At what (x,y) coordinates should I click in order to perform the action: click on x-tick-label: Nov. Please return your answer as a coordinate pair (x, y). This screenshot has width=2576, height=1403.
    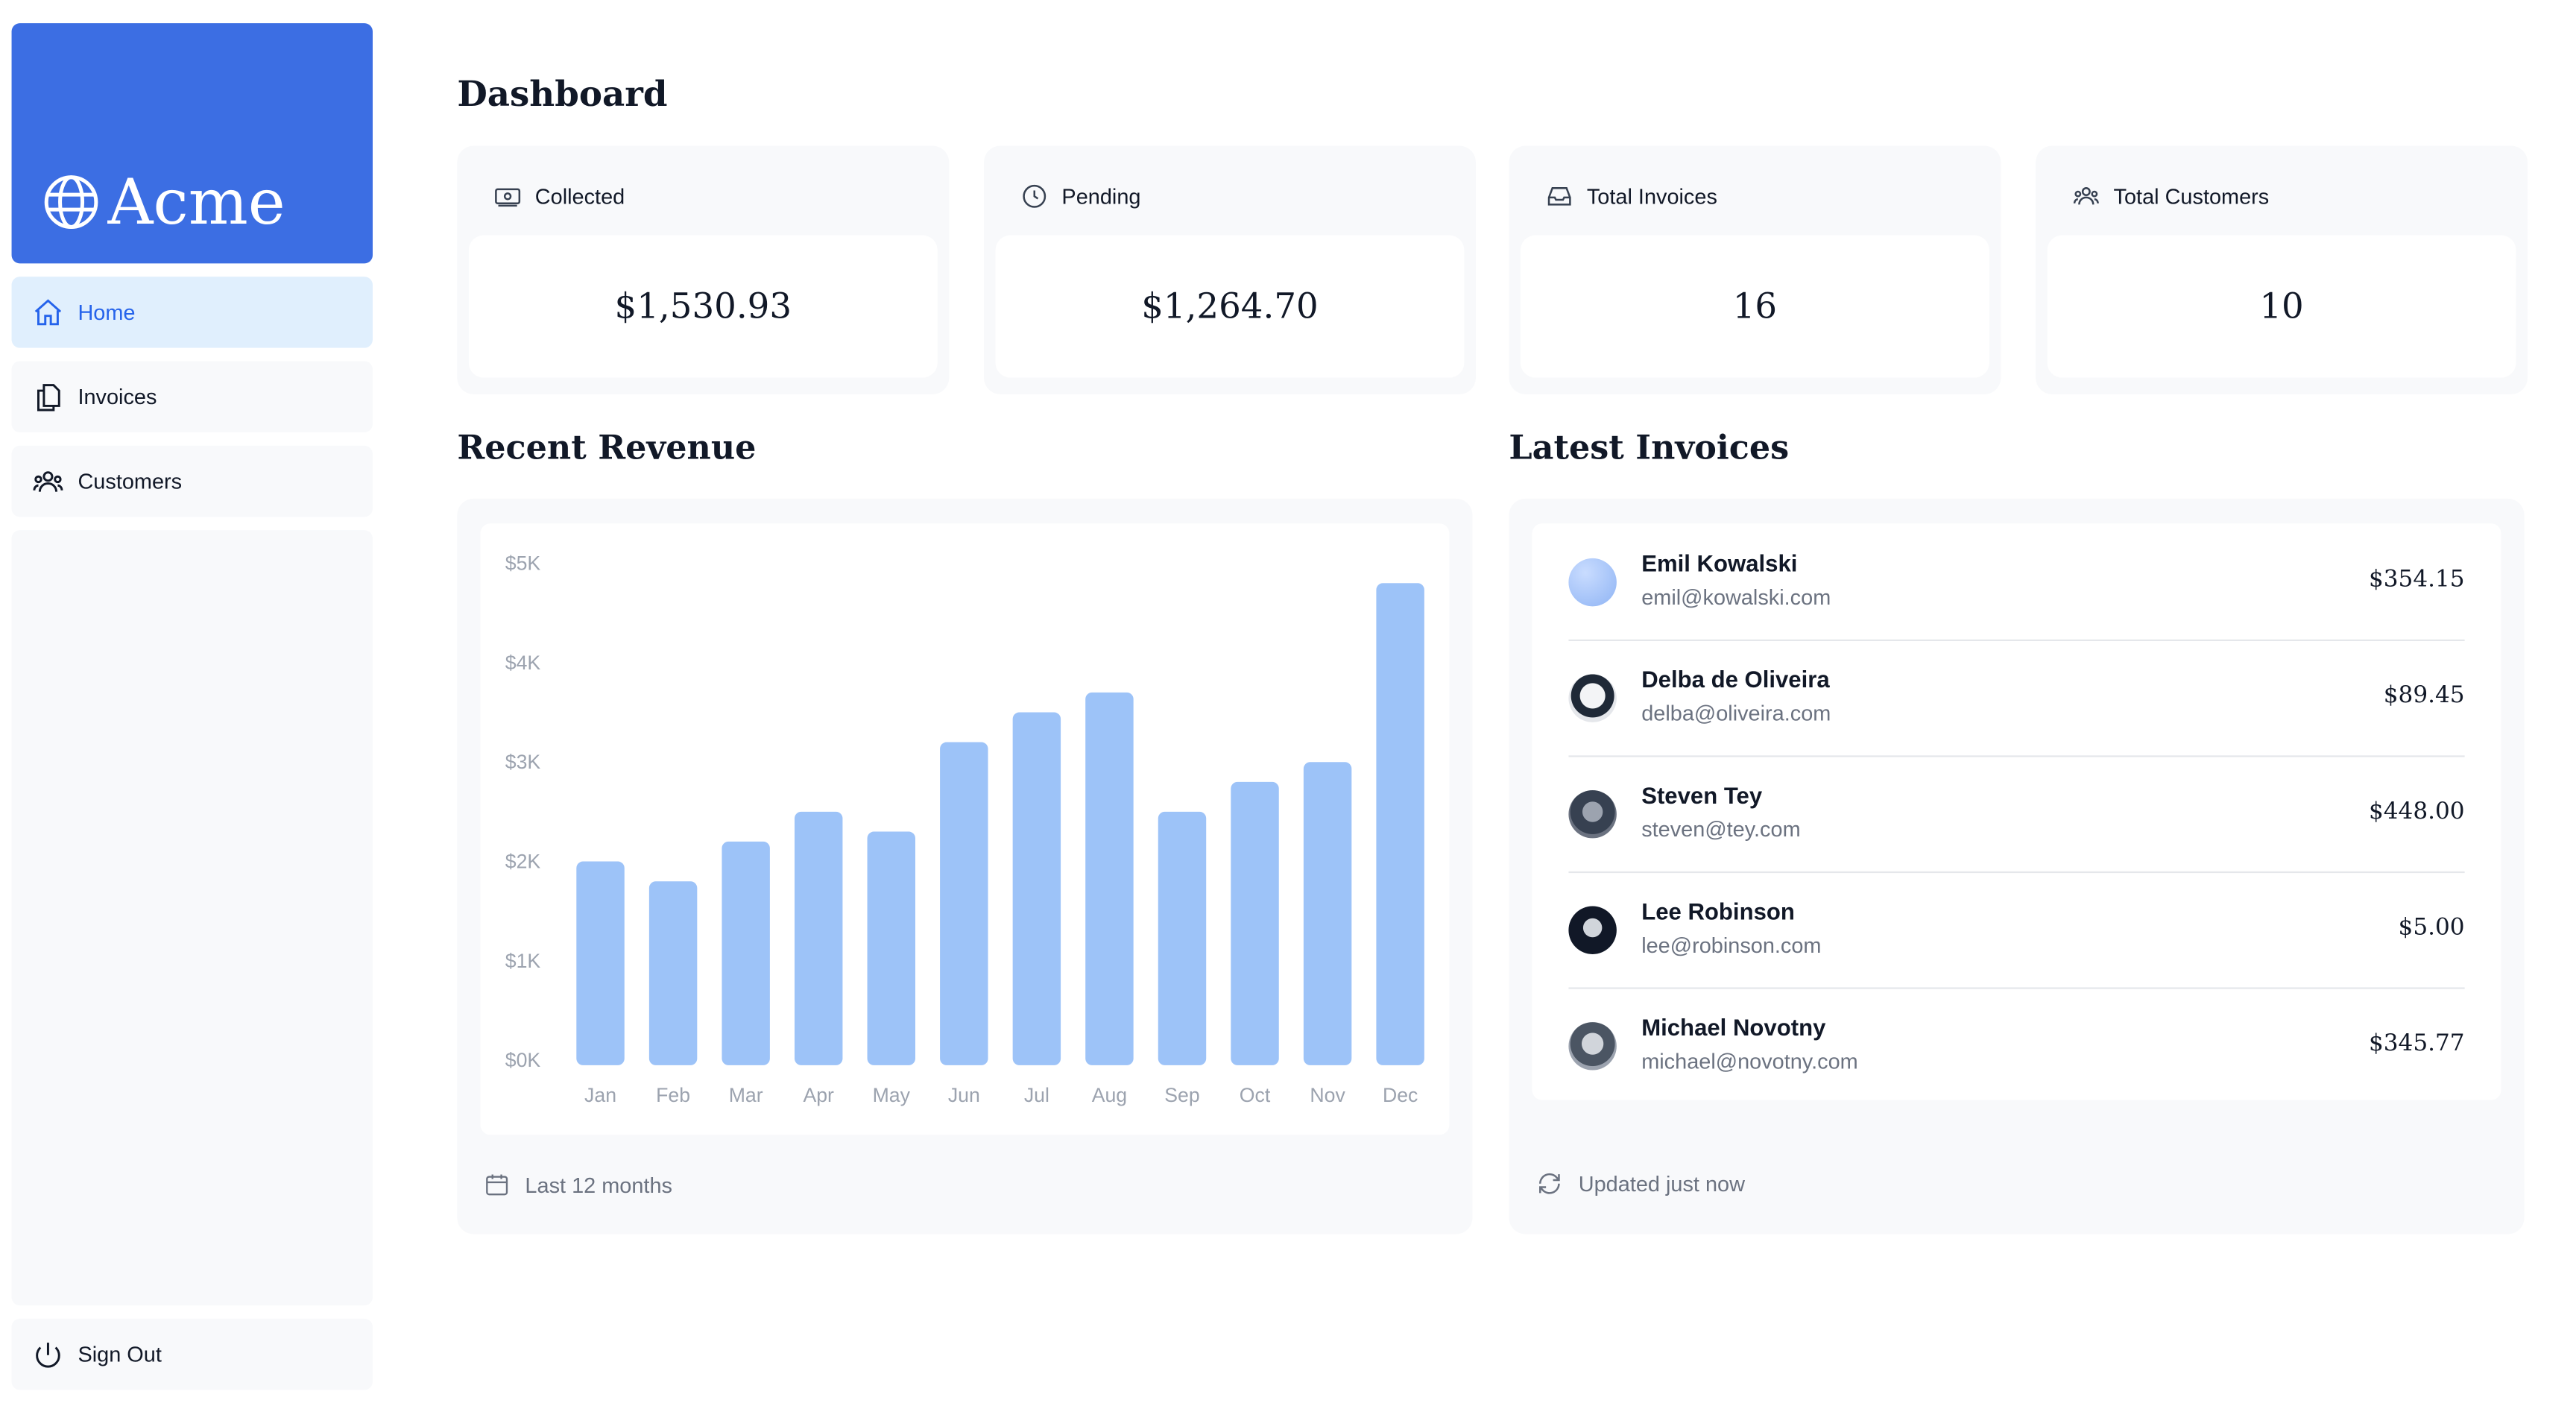
    Looking at the image, I should click on (1327, 1095).